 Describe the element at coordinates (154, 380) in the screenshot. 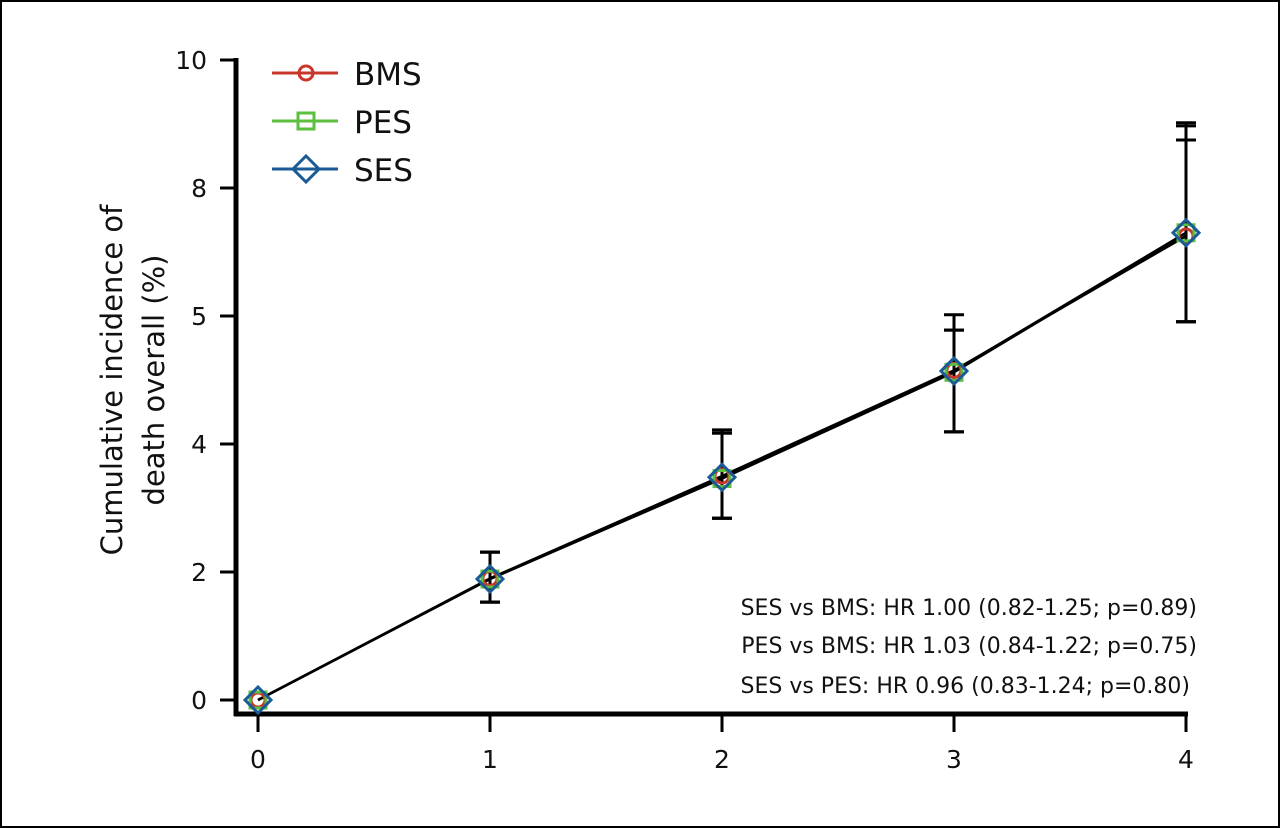

I see `y-axis-label-line2: death overall (%)` at that location.